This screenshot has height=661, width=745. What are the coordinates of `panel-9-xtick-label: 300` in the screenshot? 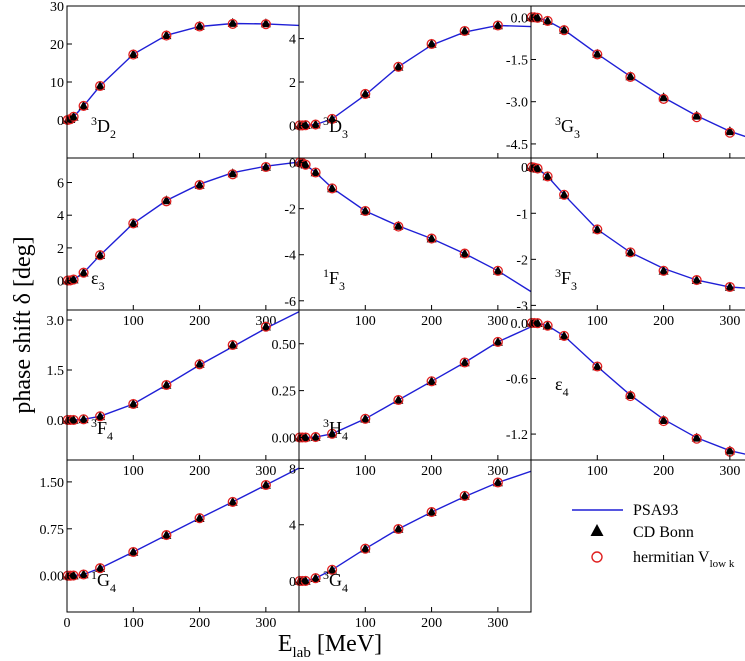 It's located at (729, 471).